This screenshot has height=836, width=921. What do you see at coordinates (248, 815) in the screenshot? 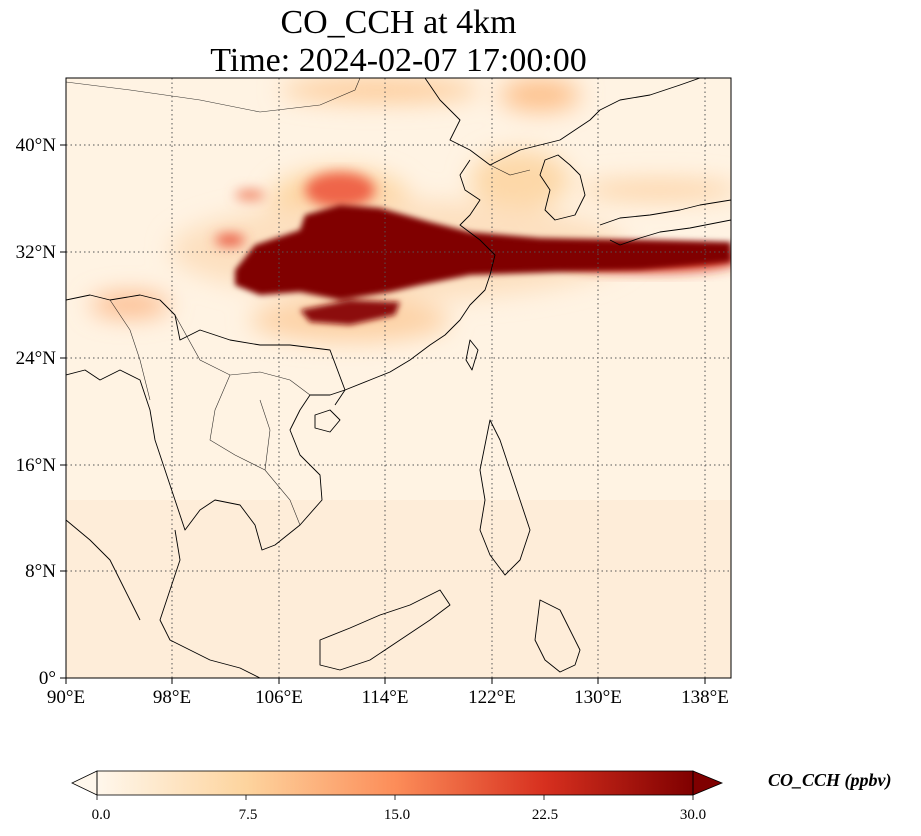
I see `colorbar-tick-label: 7.5` at bounding box center [248, 815].